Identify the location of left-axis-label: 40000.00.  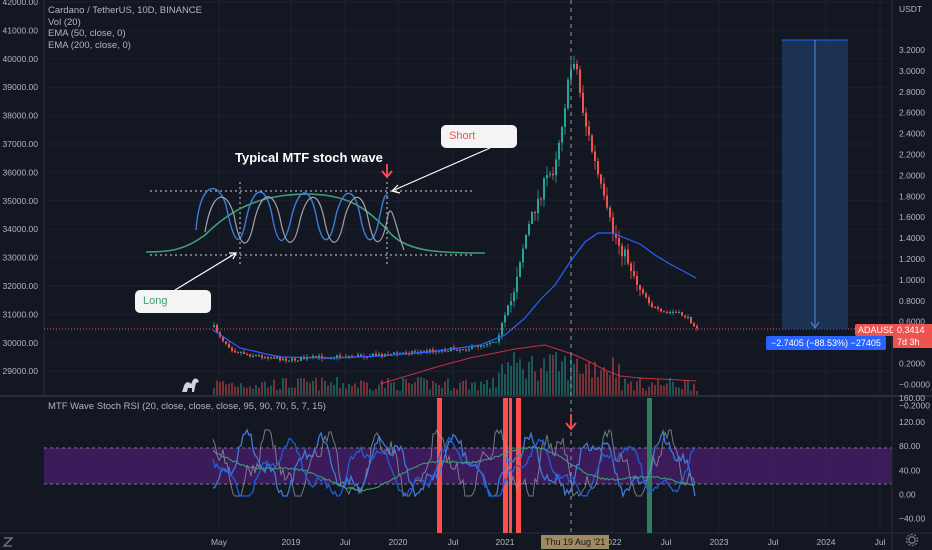
(21, 59).